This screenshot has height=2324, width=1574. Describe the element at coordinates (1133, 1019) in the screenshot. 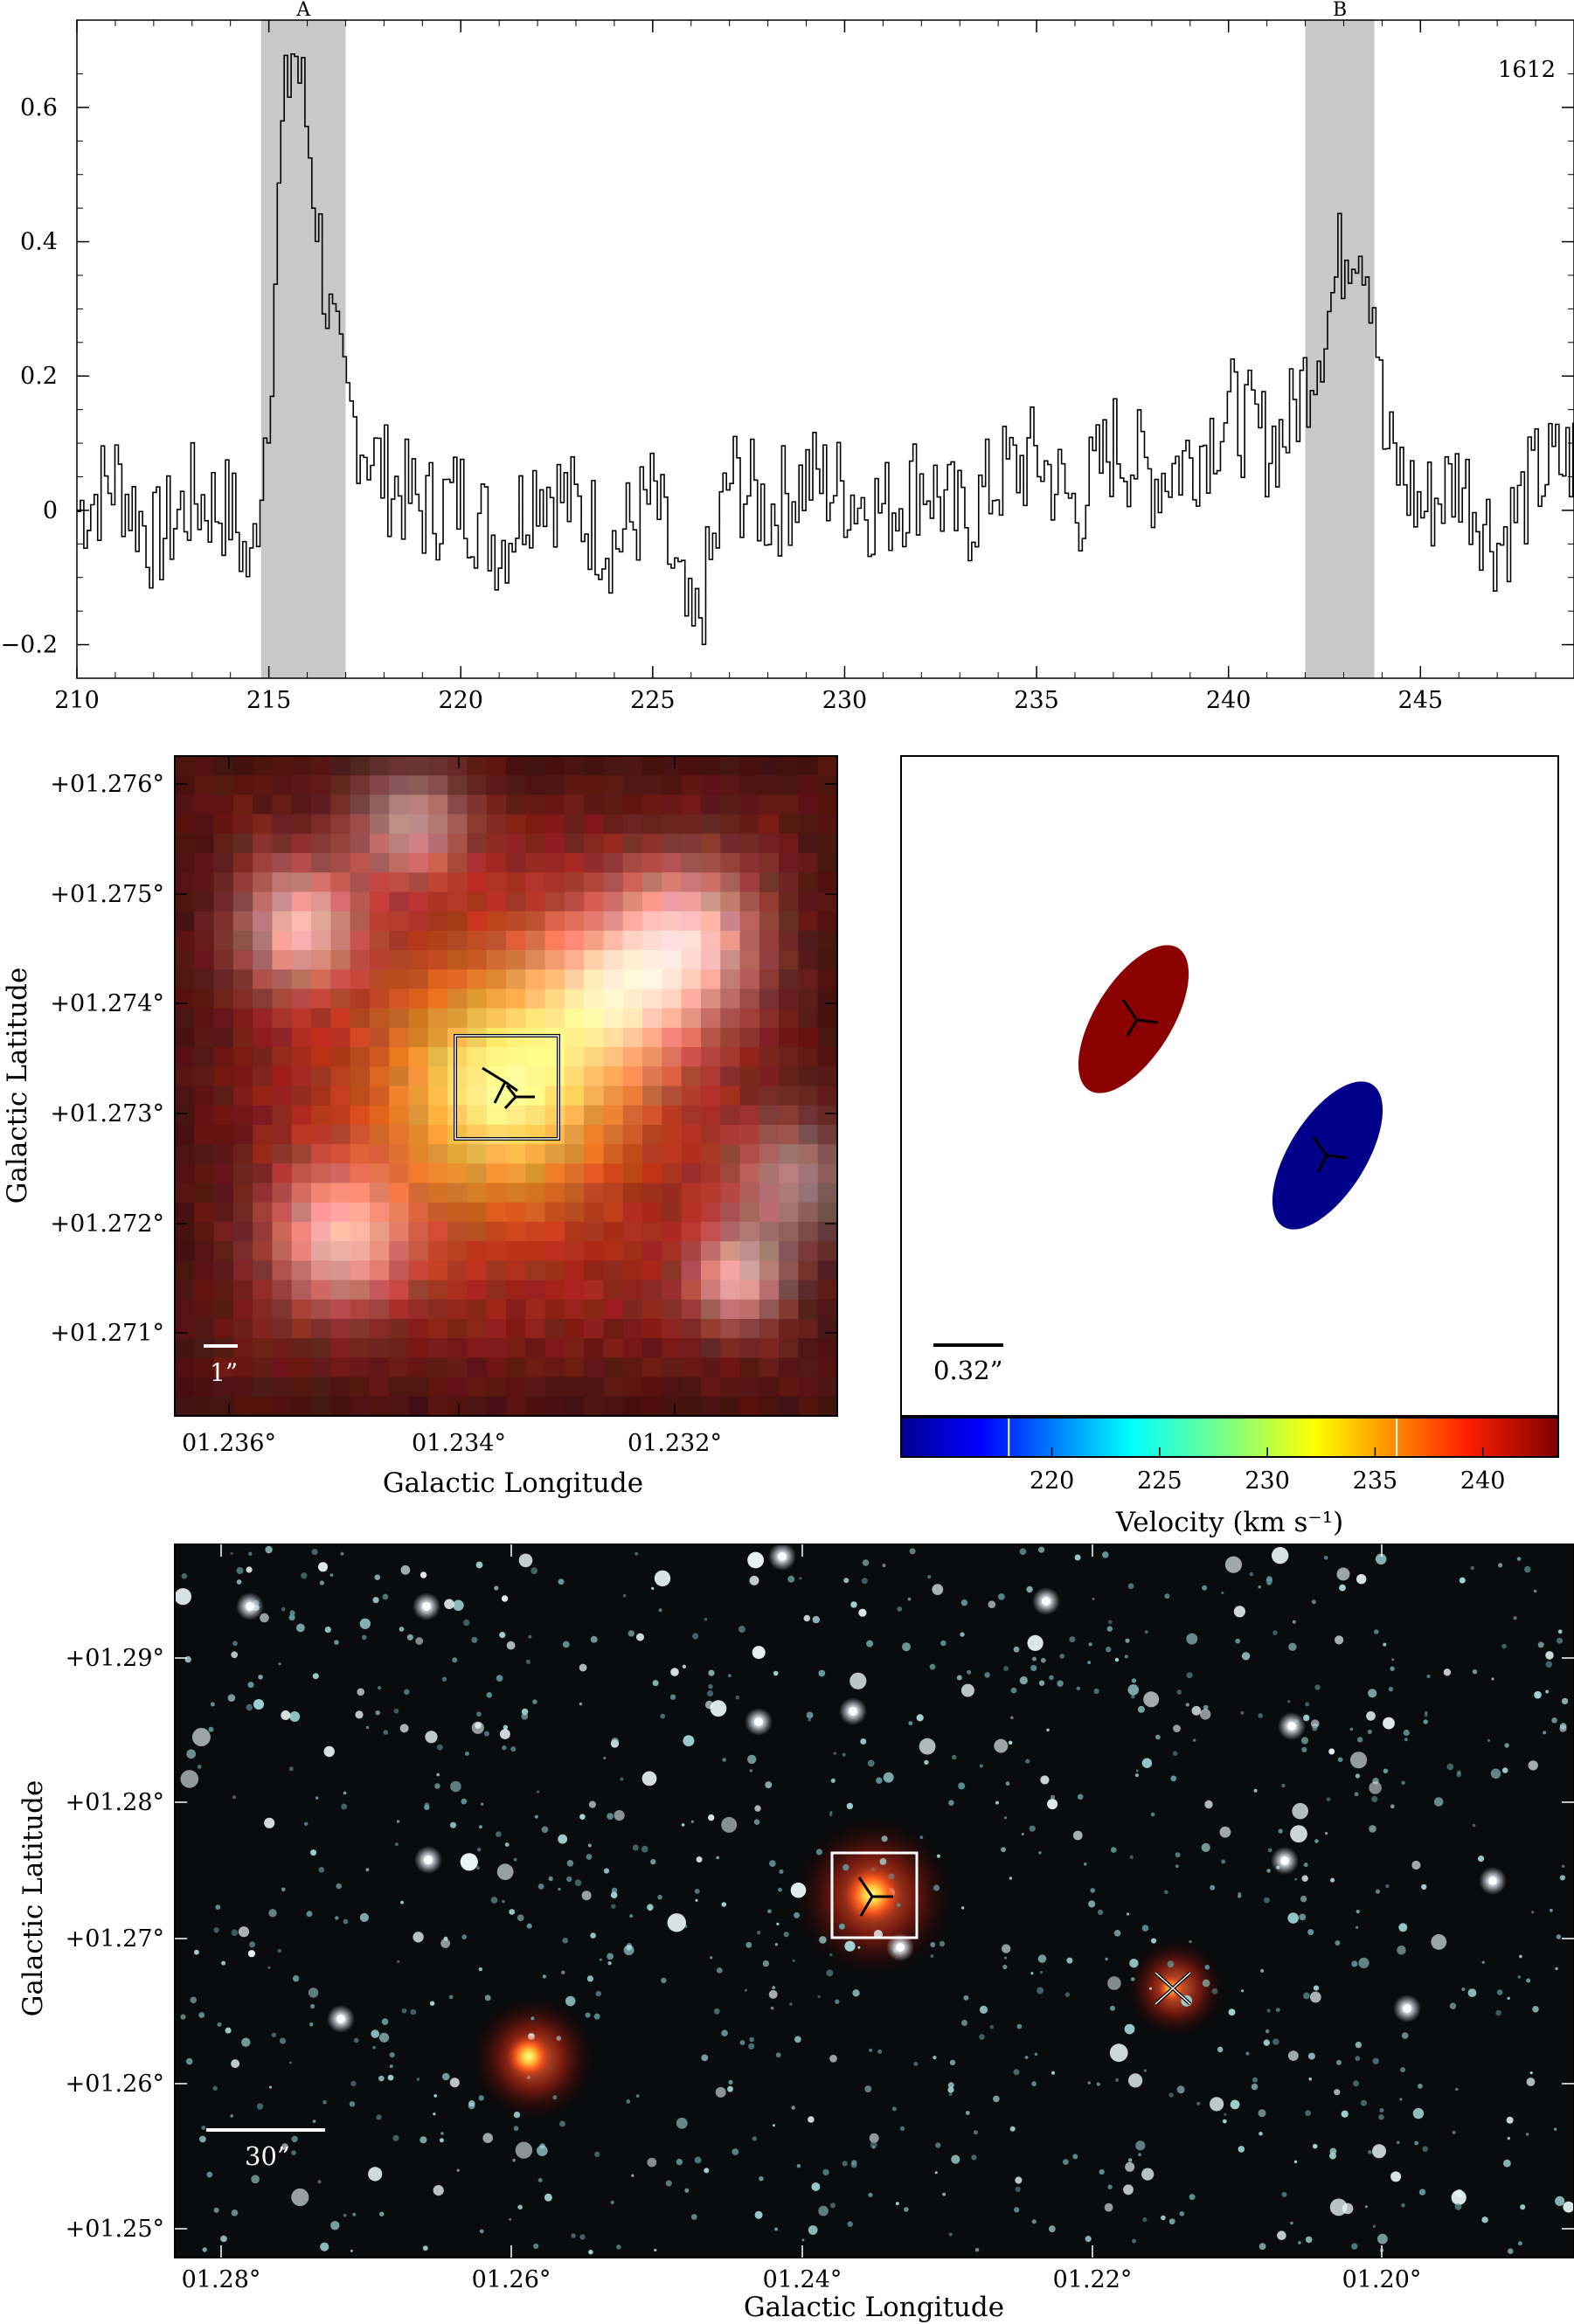

I see `maser-spot-red` at that location.